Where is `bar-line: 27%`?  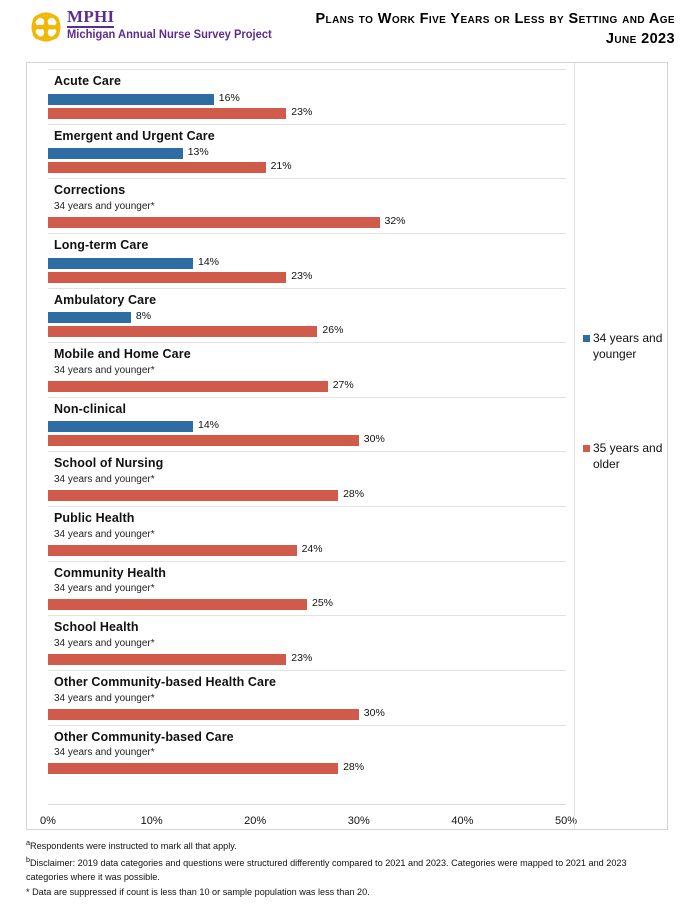 bar-line: 27% is located at coordinates (307, 385).